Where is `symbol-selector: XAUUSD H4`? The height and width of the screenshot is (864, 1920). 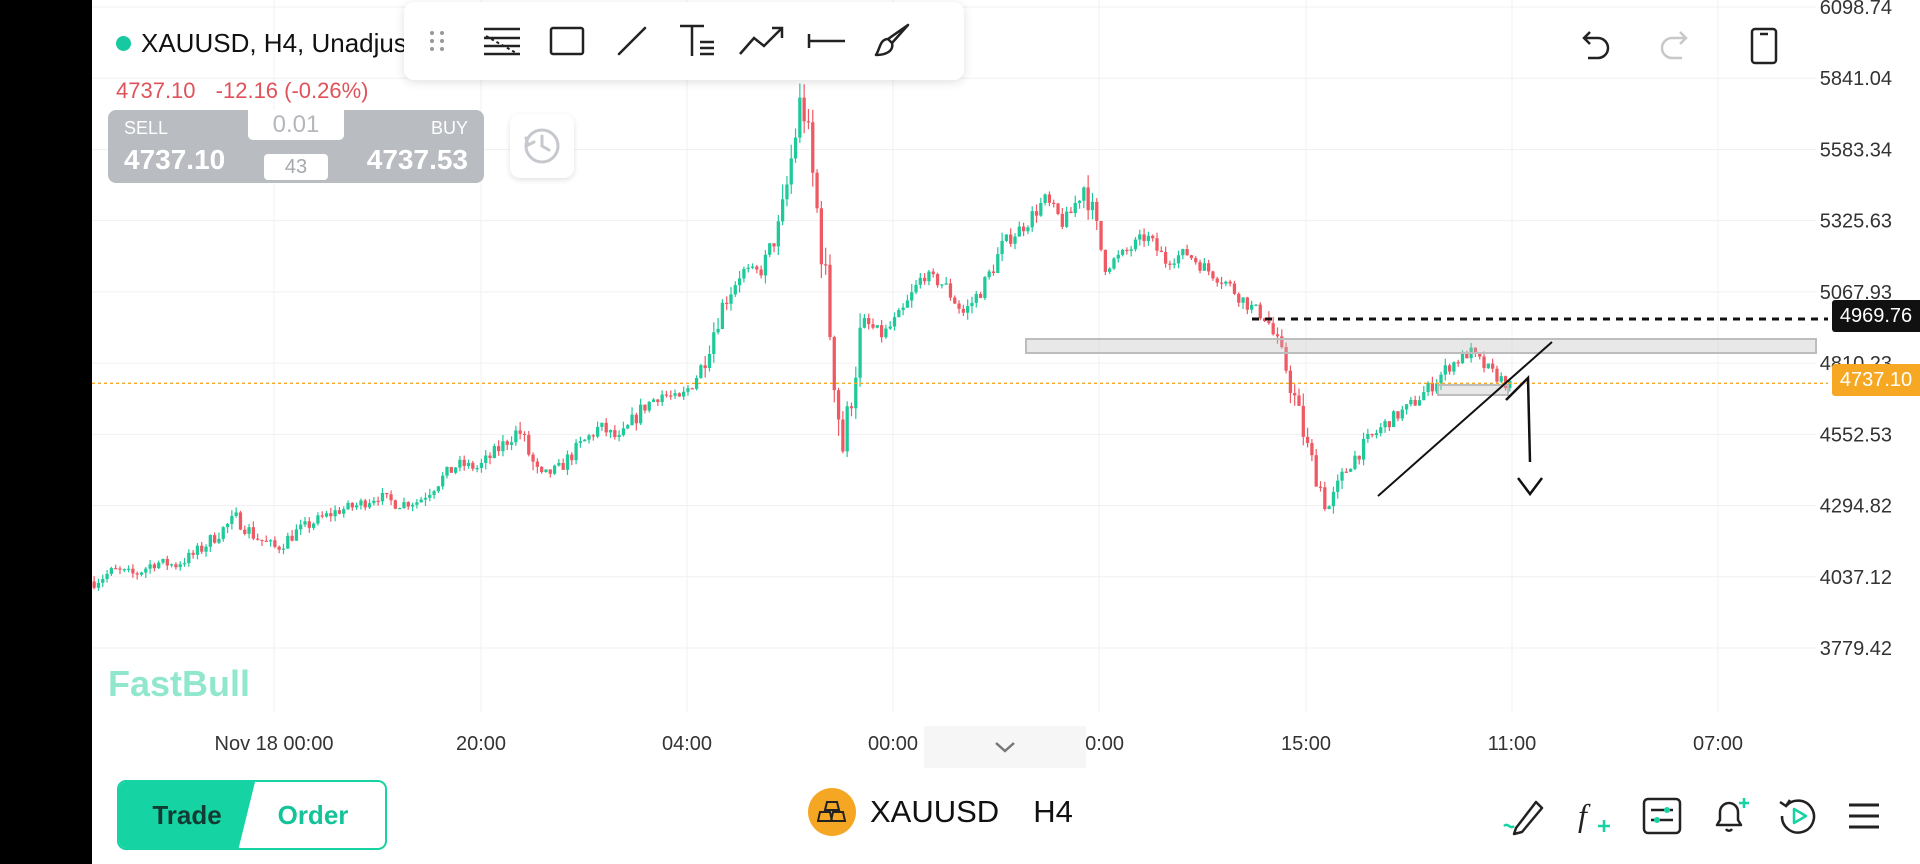
symbol-selector: XAUUSD H4 is located at coordinates (940, 812).